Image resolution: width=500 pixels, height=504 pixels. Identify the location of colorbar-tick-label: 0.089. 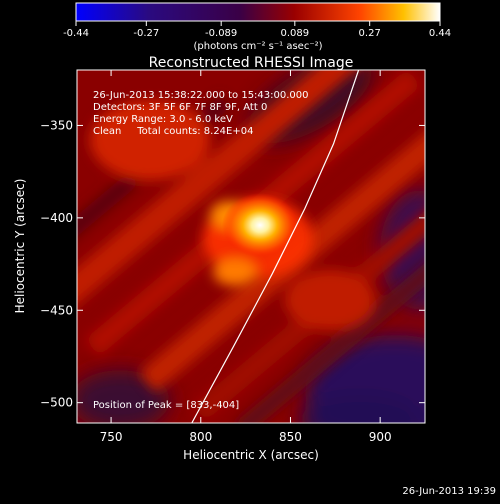
(294, 33).